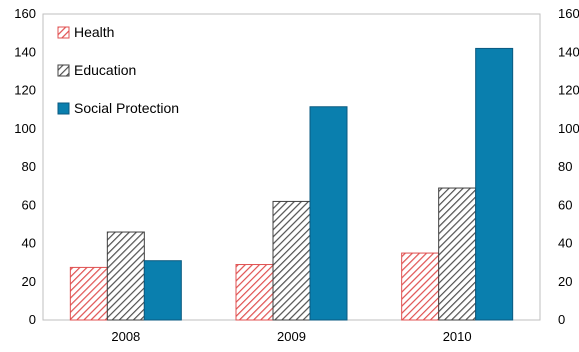 The image size is (579, 352). What do you see at coordinates (565, 204) in the screenshot?
I see `y-tick-right-60: 60` at bounding box center [565, 204].